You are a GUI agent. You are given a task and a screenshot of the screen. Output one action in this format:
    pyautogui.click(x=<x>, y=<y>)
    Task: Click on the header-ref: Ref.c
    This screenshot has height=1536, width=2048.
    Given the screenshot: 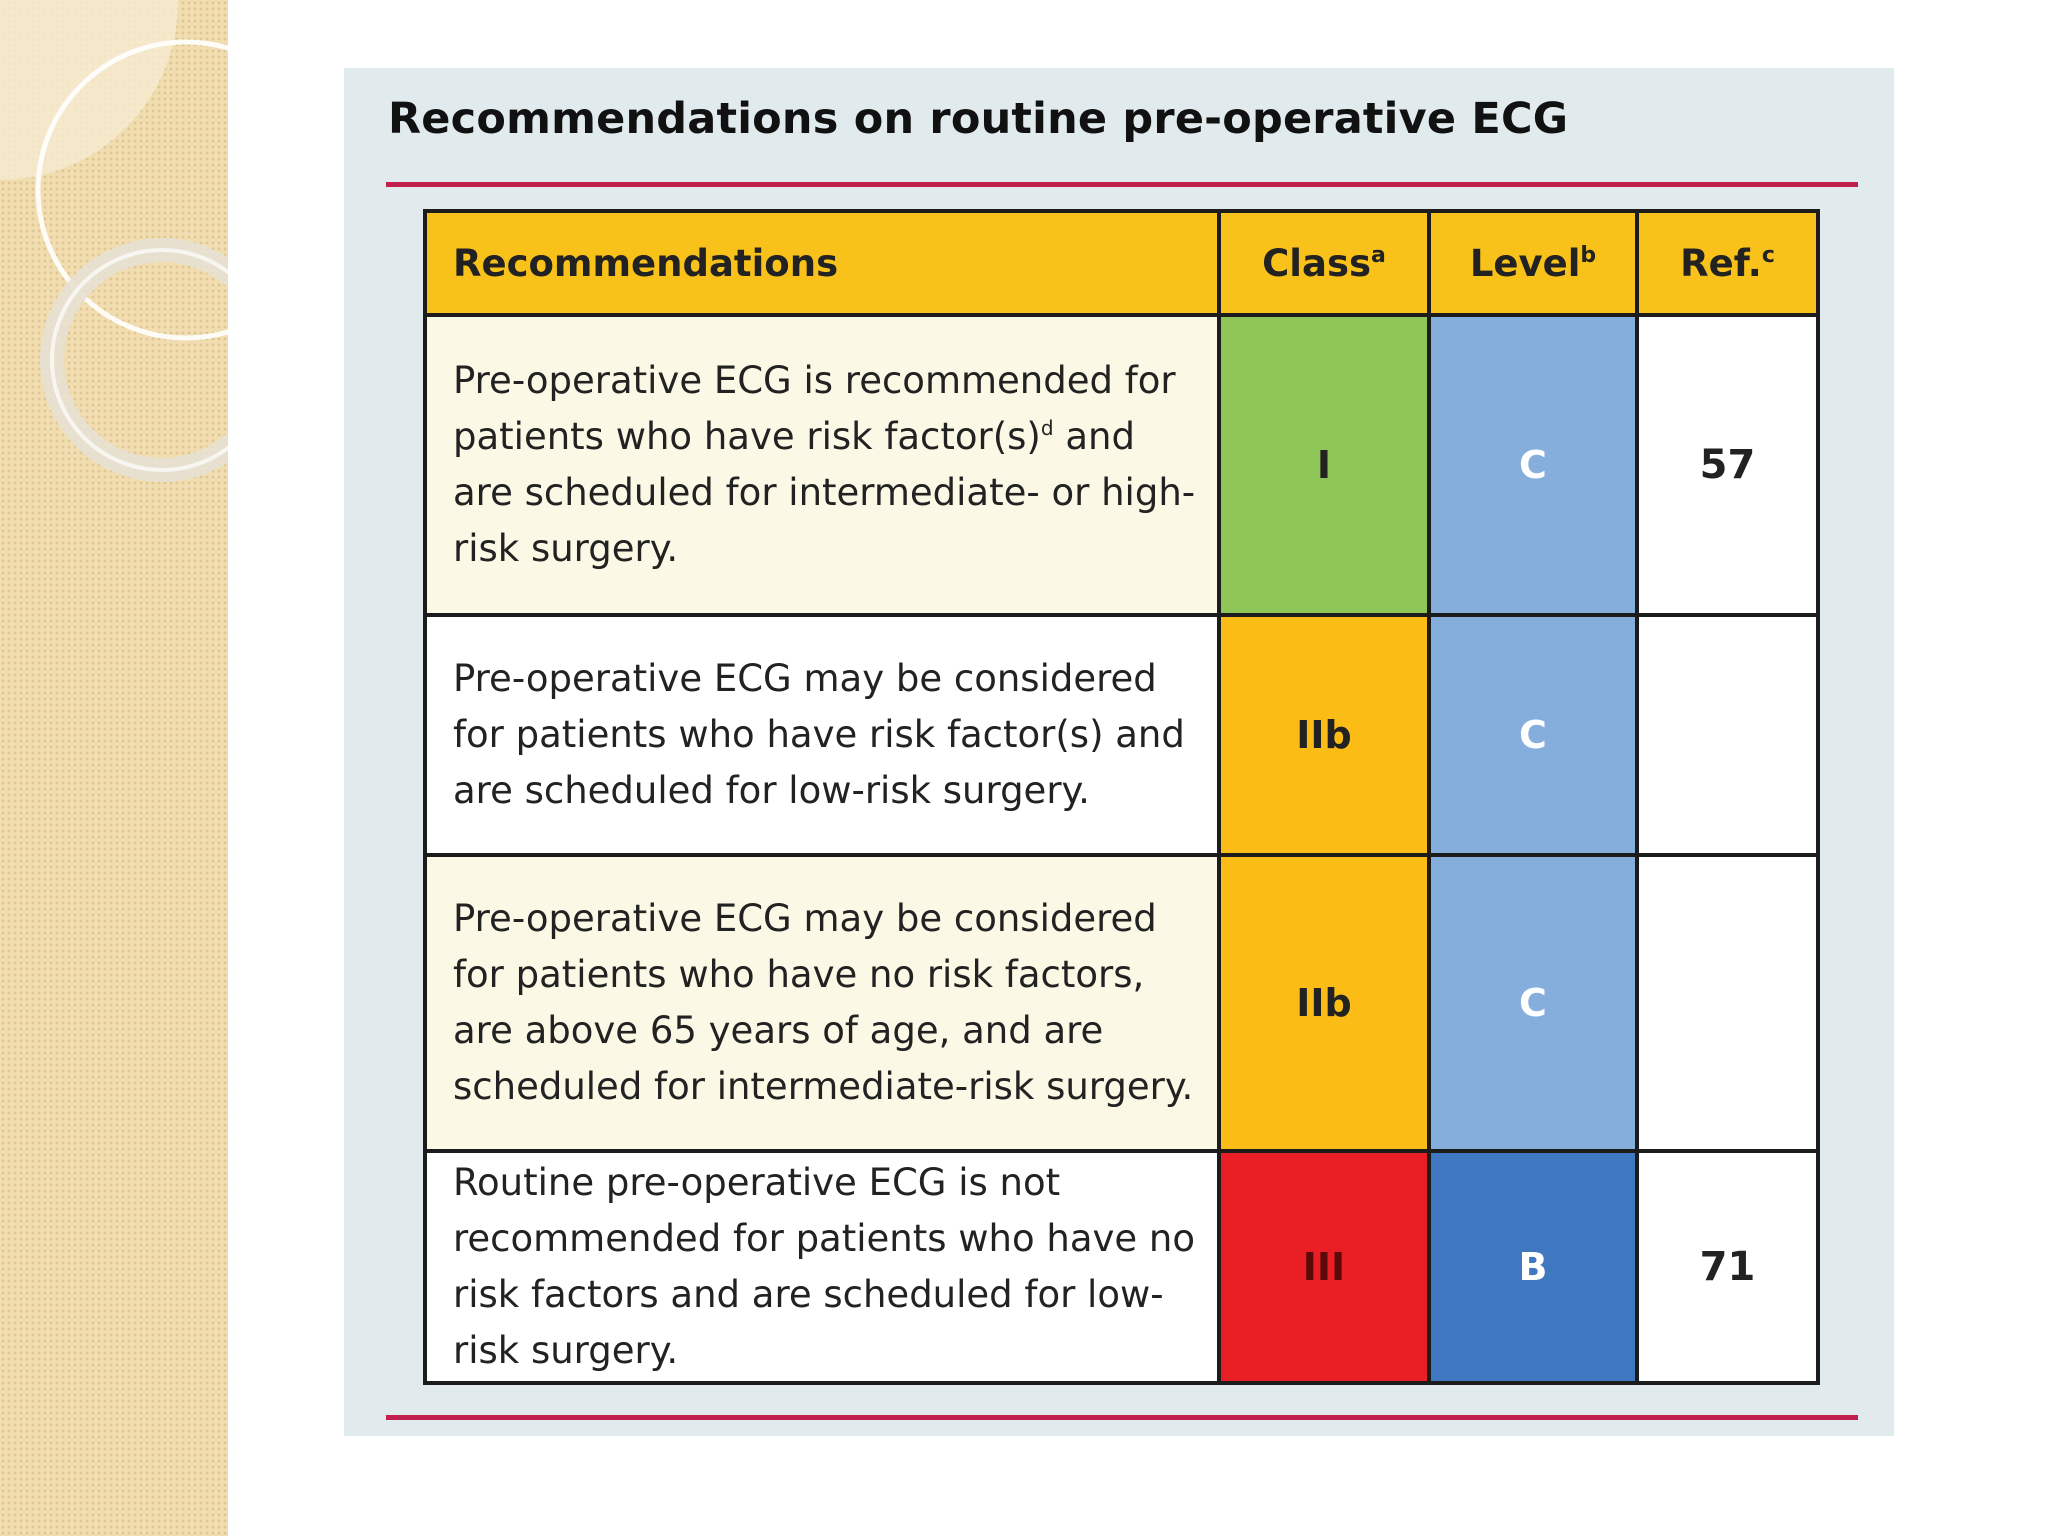 What is the action you would take?
    pyautogui.click(x=1727, y=263)
    